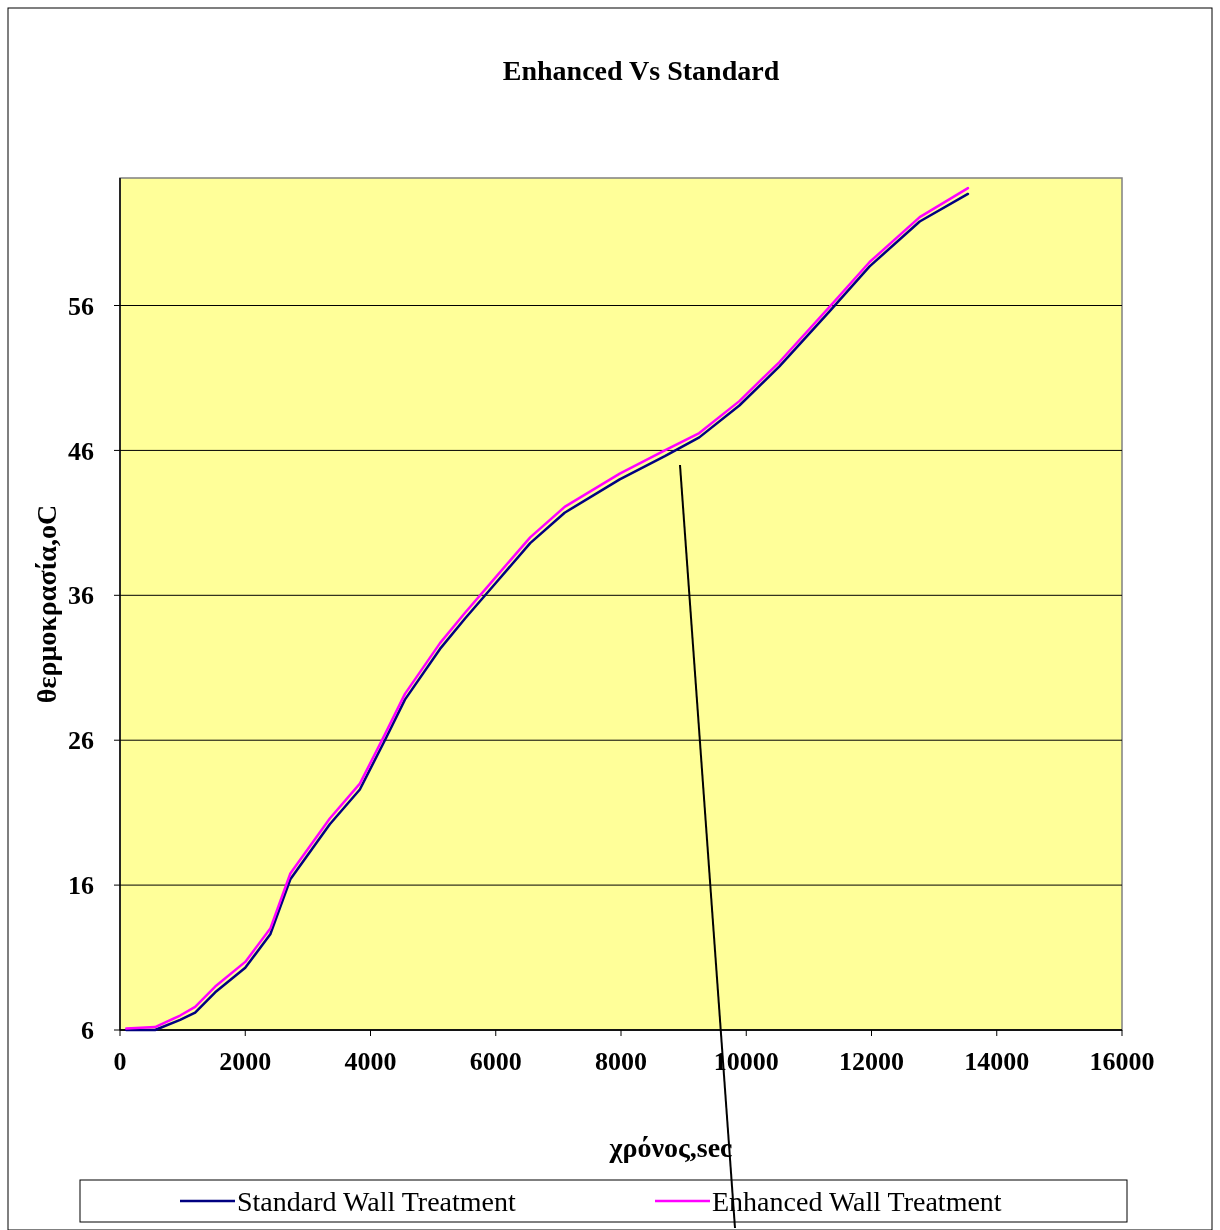 Image resolution: width=1220 pixels, height=1230 pixels. Describe the element at coordinates (997, 1061) in the screenshot. I see `x-tick-label: 14000` at that location.